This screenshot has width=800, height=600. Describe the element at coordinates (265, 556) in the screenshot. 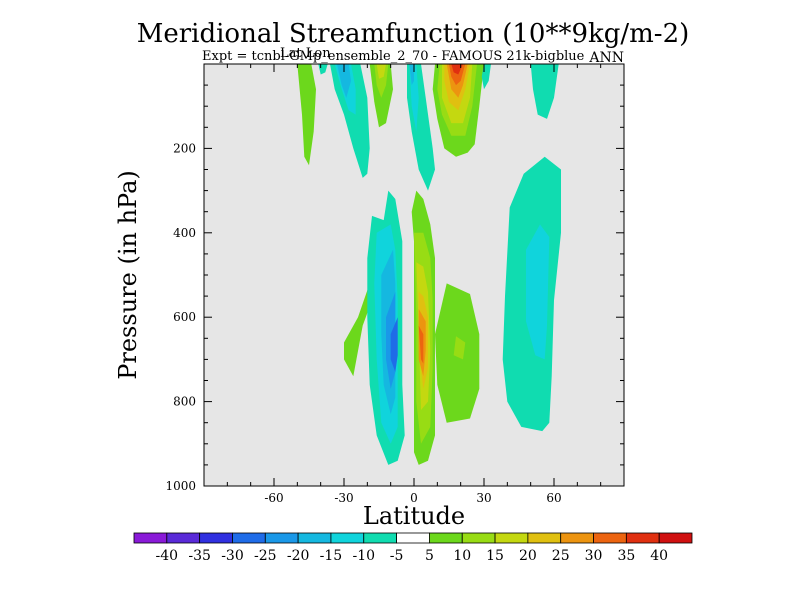

I see `colorbar-label: -25` at that location.